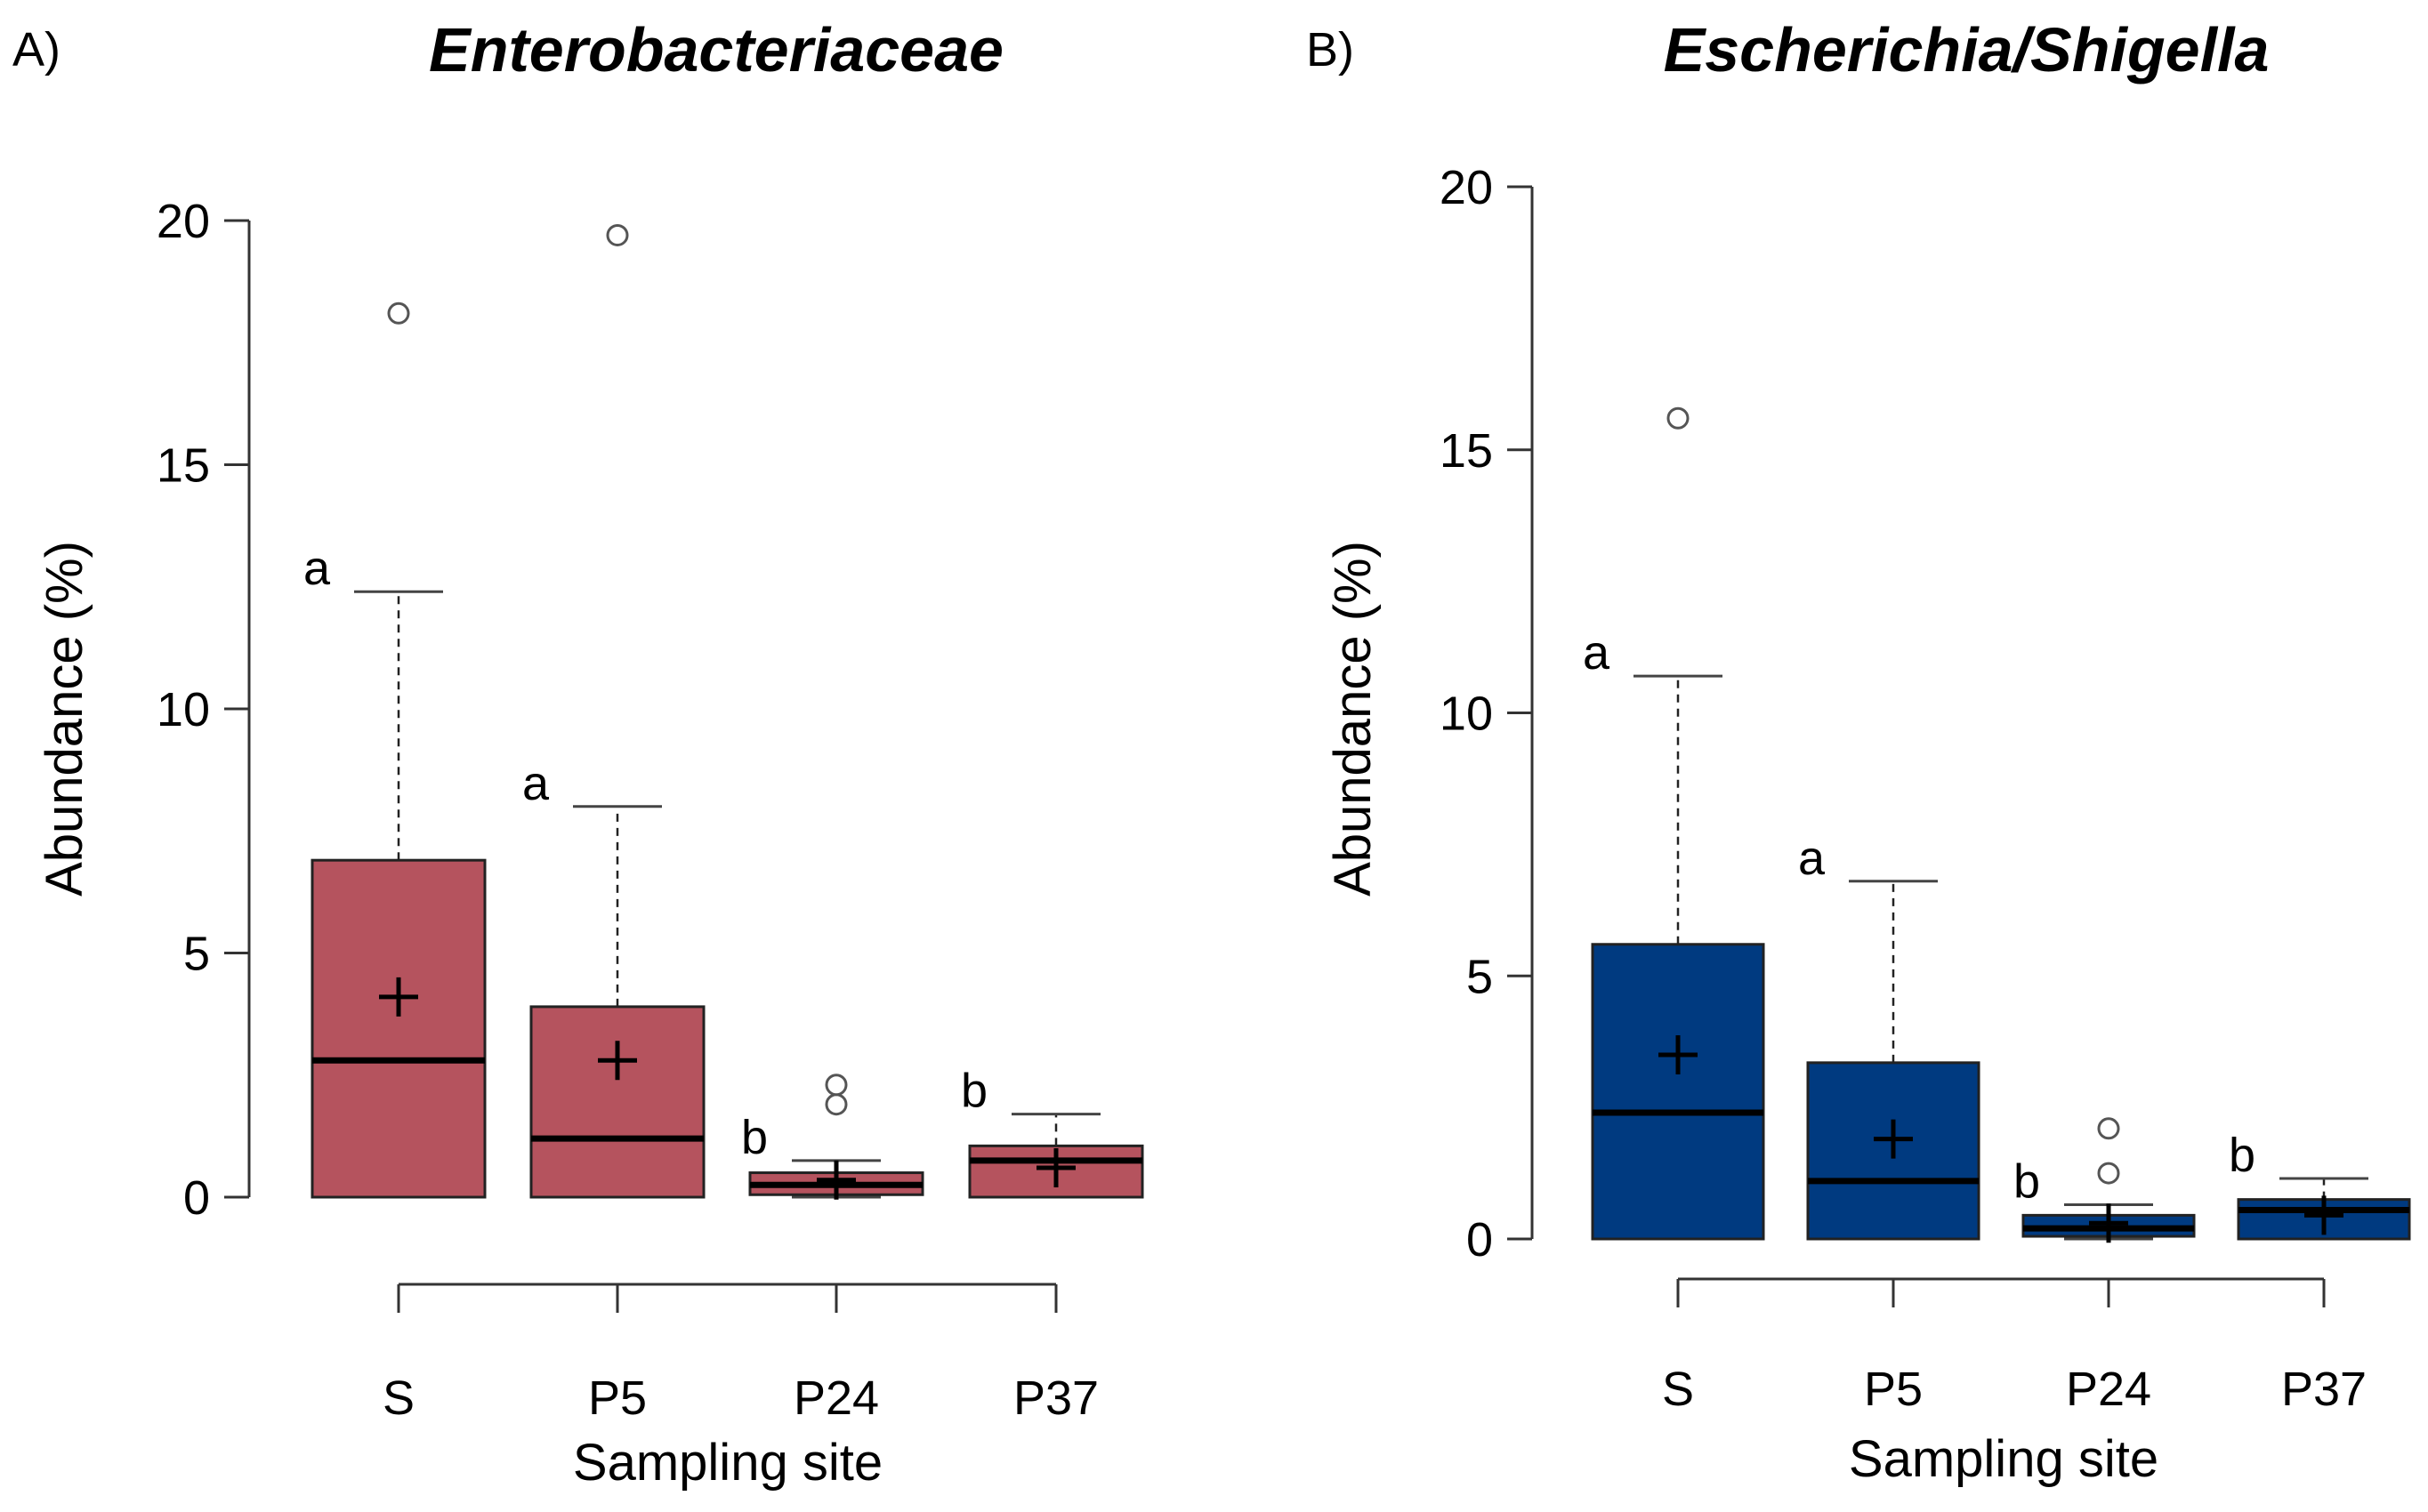 This screenshot has width=2428, height=1512. Describe the element at coordinates (36, 49) in the screenshot. I see `panel-a-label: A)` at that location.